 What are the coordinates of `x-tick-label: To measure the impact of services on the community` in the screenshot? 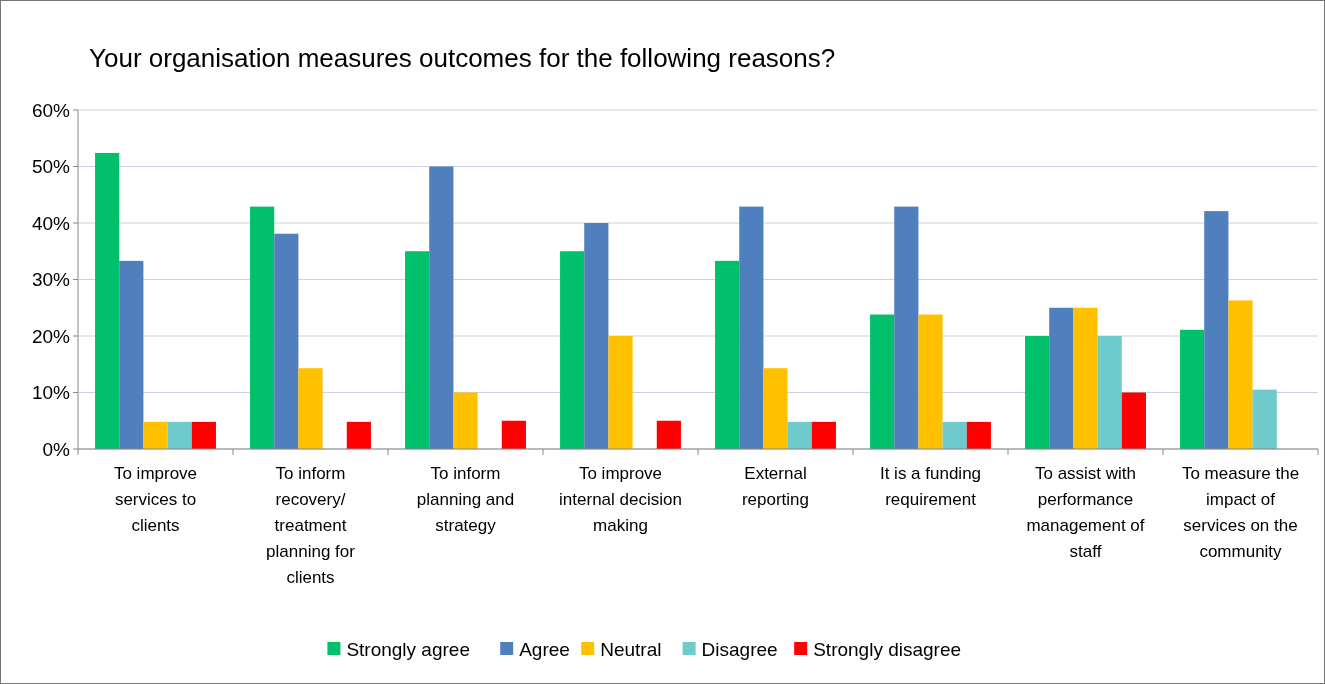 It's located at (1240, 512).